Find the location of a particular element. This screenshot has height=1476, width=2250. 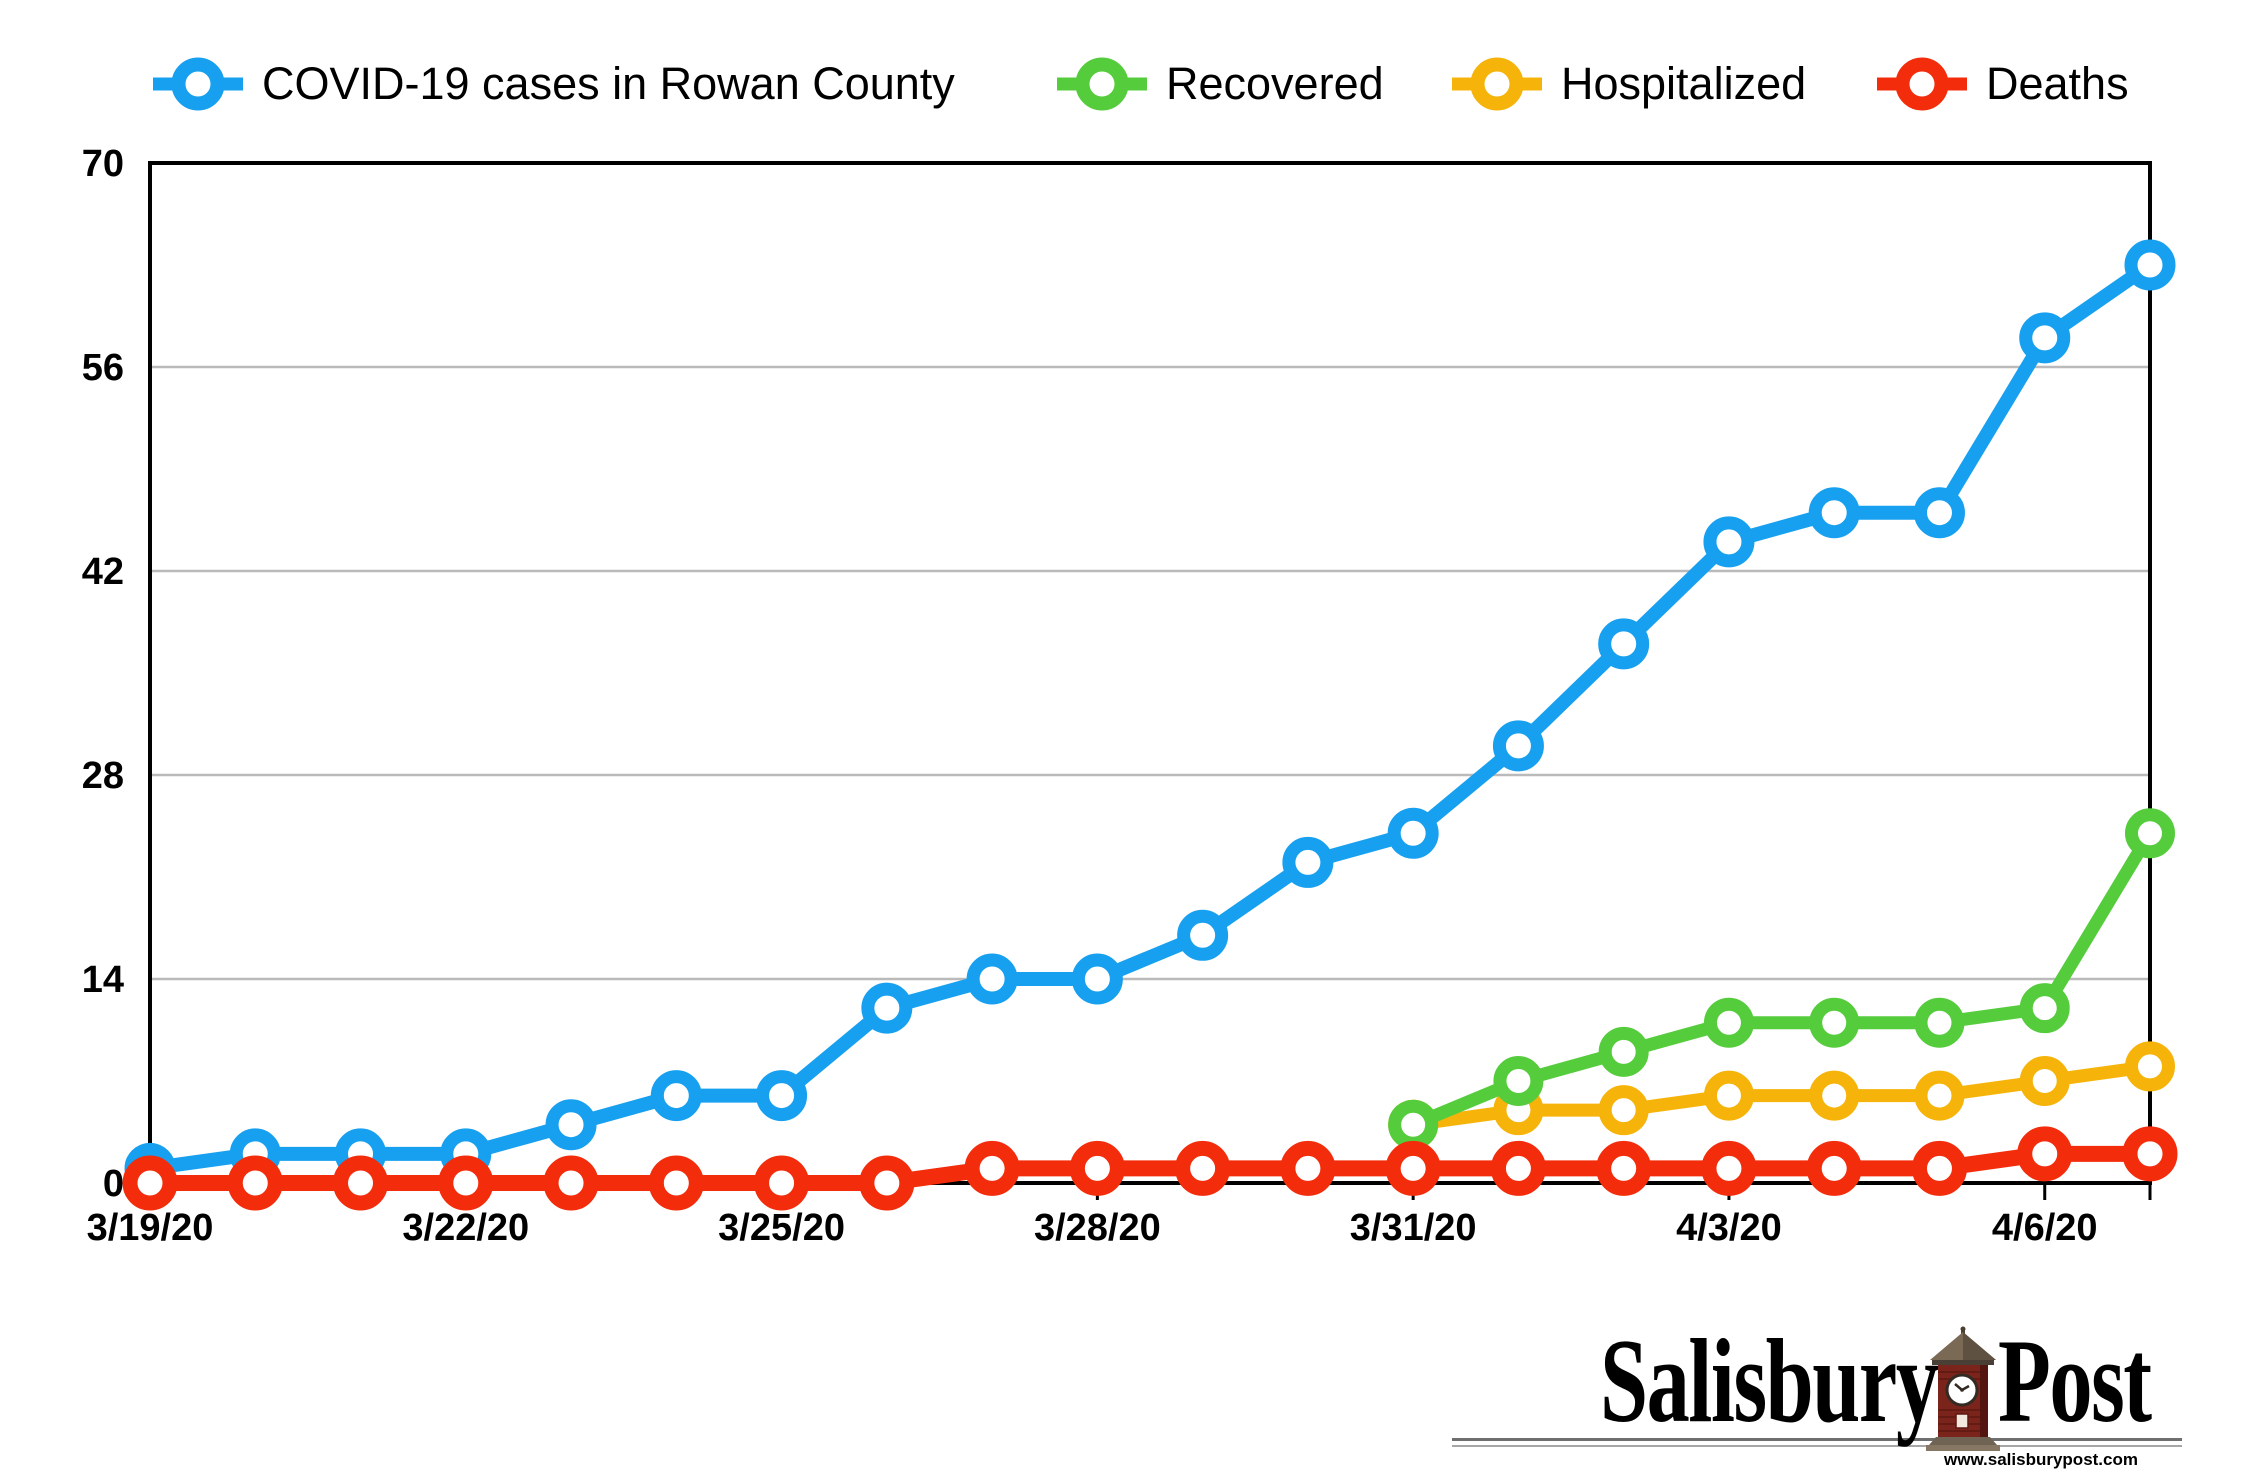

legend-label-recovered: Recovered is located at coordinates (1275, 83).